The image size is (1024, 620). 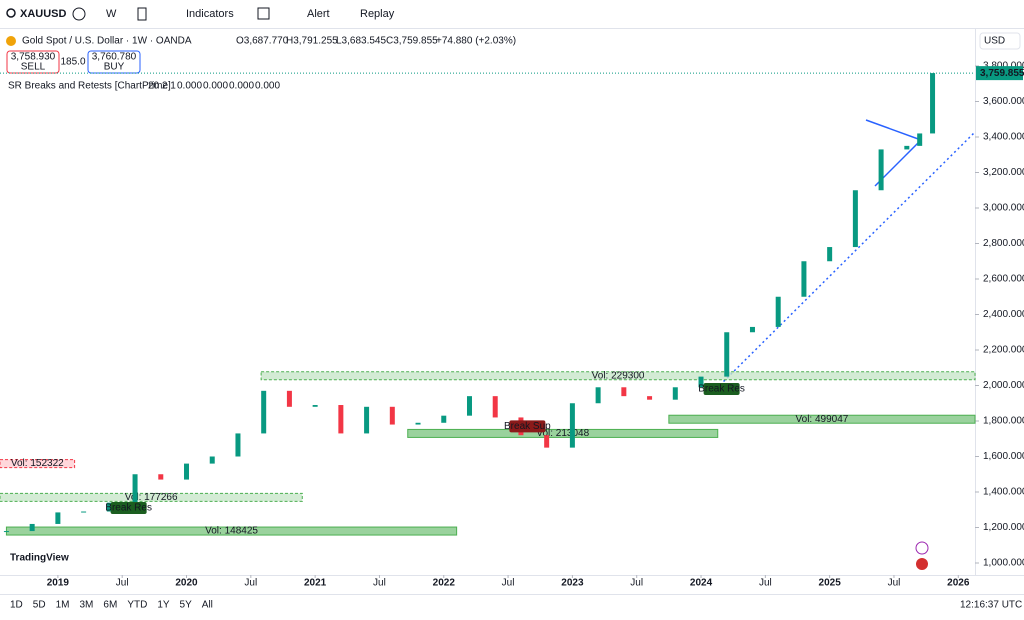 What do you see at coordinates (312, 41) in the screenshot?
I see `legend-high: H3,791.255` at bounding box center [312, 41].